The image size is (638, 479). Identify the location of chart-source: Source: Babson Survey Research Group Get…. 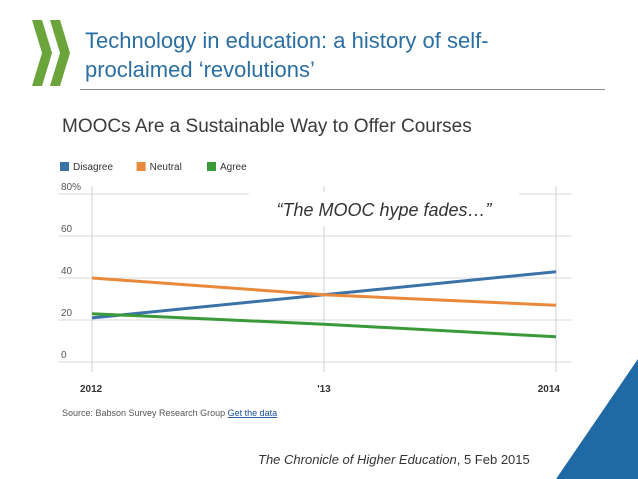
(169, 413).